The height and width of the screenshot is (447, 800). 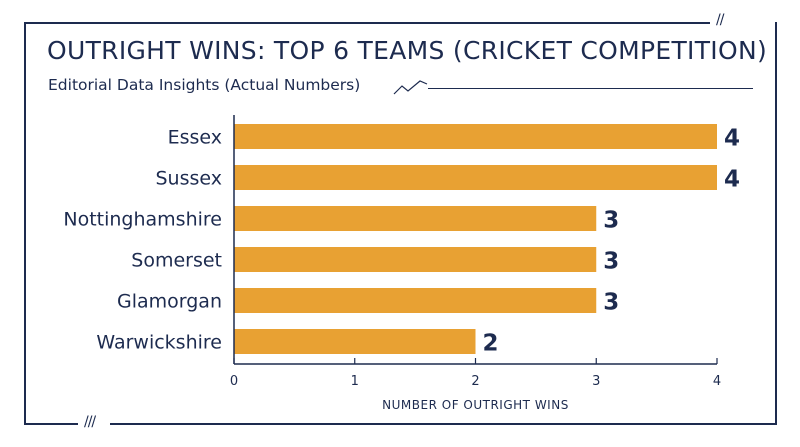 I want to click on x-axis-title: NUMBER OF OUTRIGHT WINS, so click(x=475, y=405).